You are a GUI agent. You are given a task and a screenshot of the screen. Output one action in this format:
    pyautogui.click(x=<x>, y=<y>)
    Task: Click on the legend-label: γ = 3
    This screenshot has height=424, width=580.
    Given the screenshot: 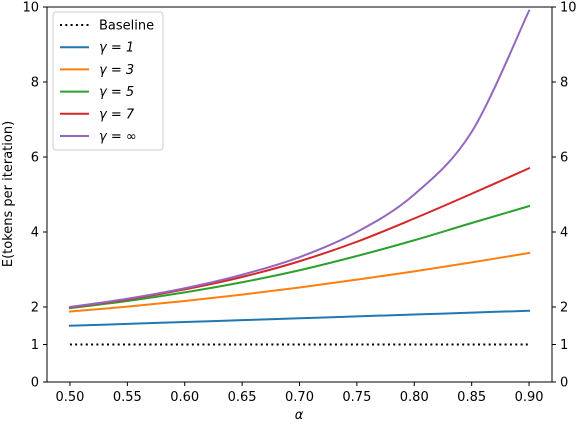 What is the action you would take?
    pyautogui.click(x=116, y=70)
    